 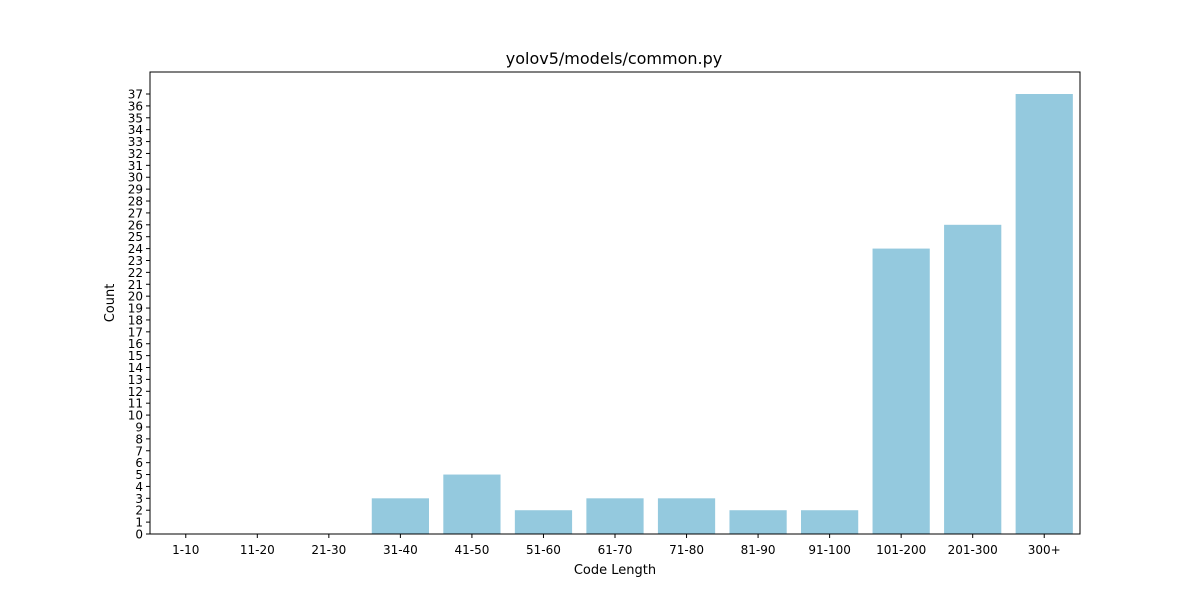 What do you see at coordinates (139, 535) in the screenshot?
I see `y-tick-label: 0` at bounding box center [139, 535].